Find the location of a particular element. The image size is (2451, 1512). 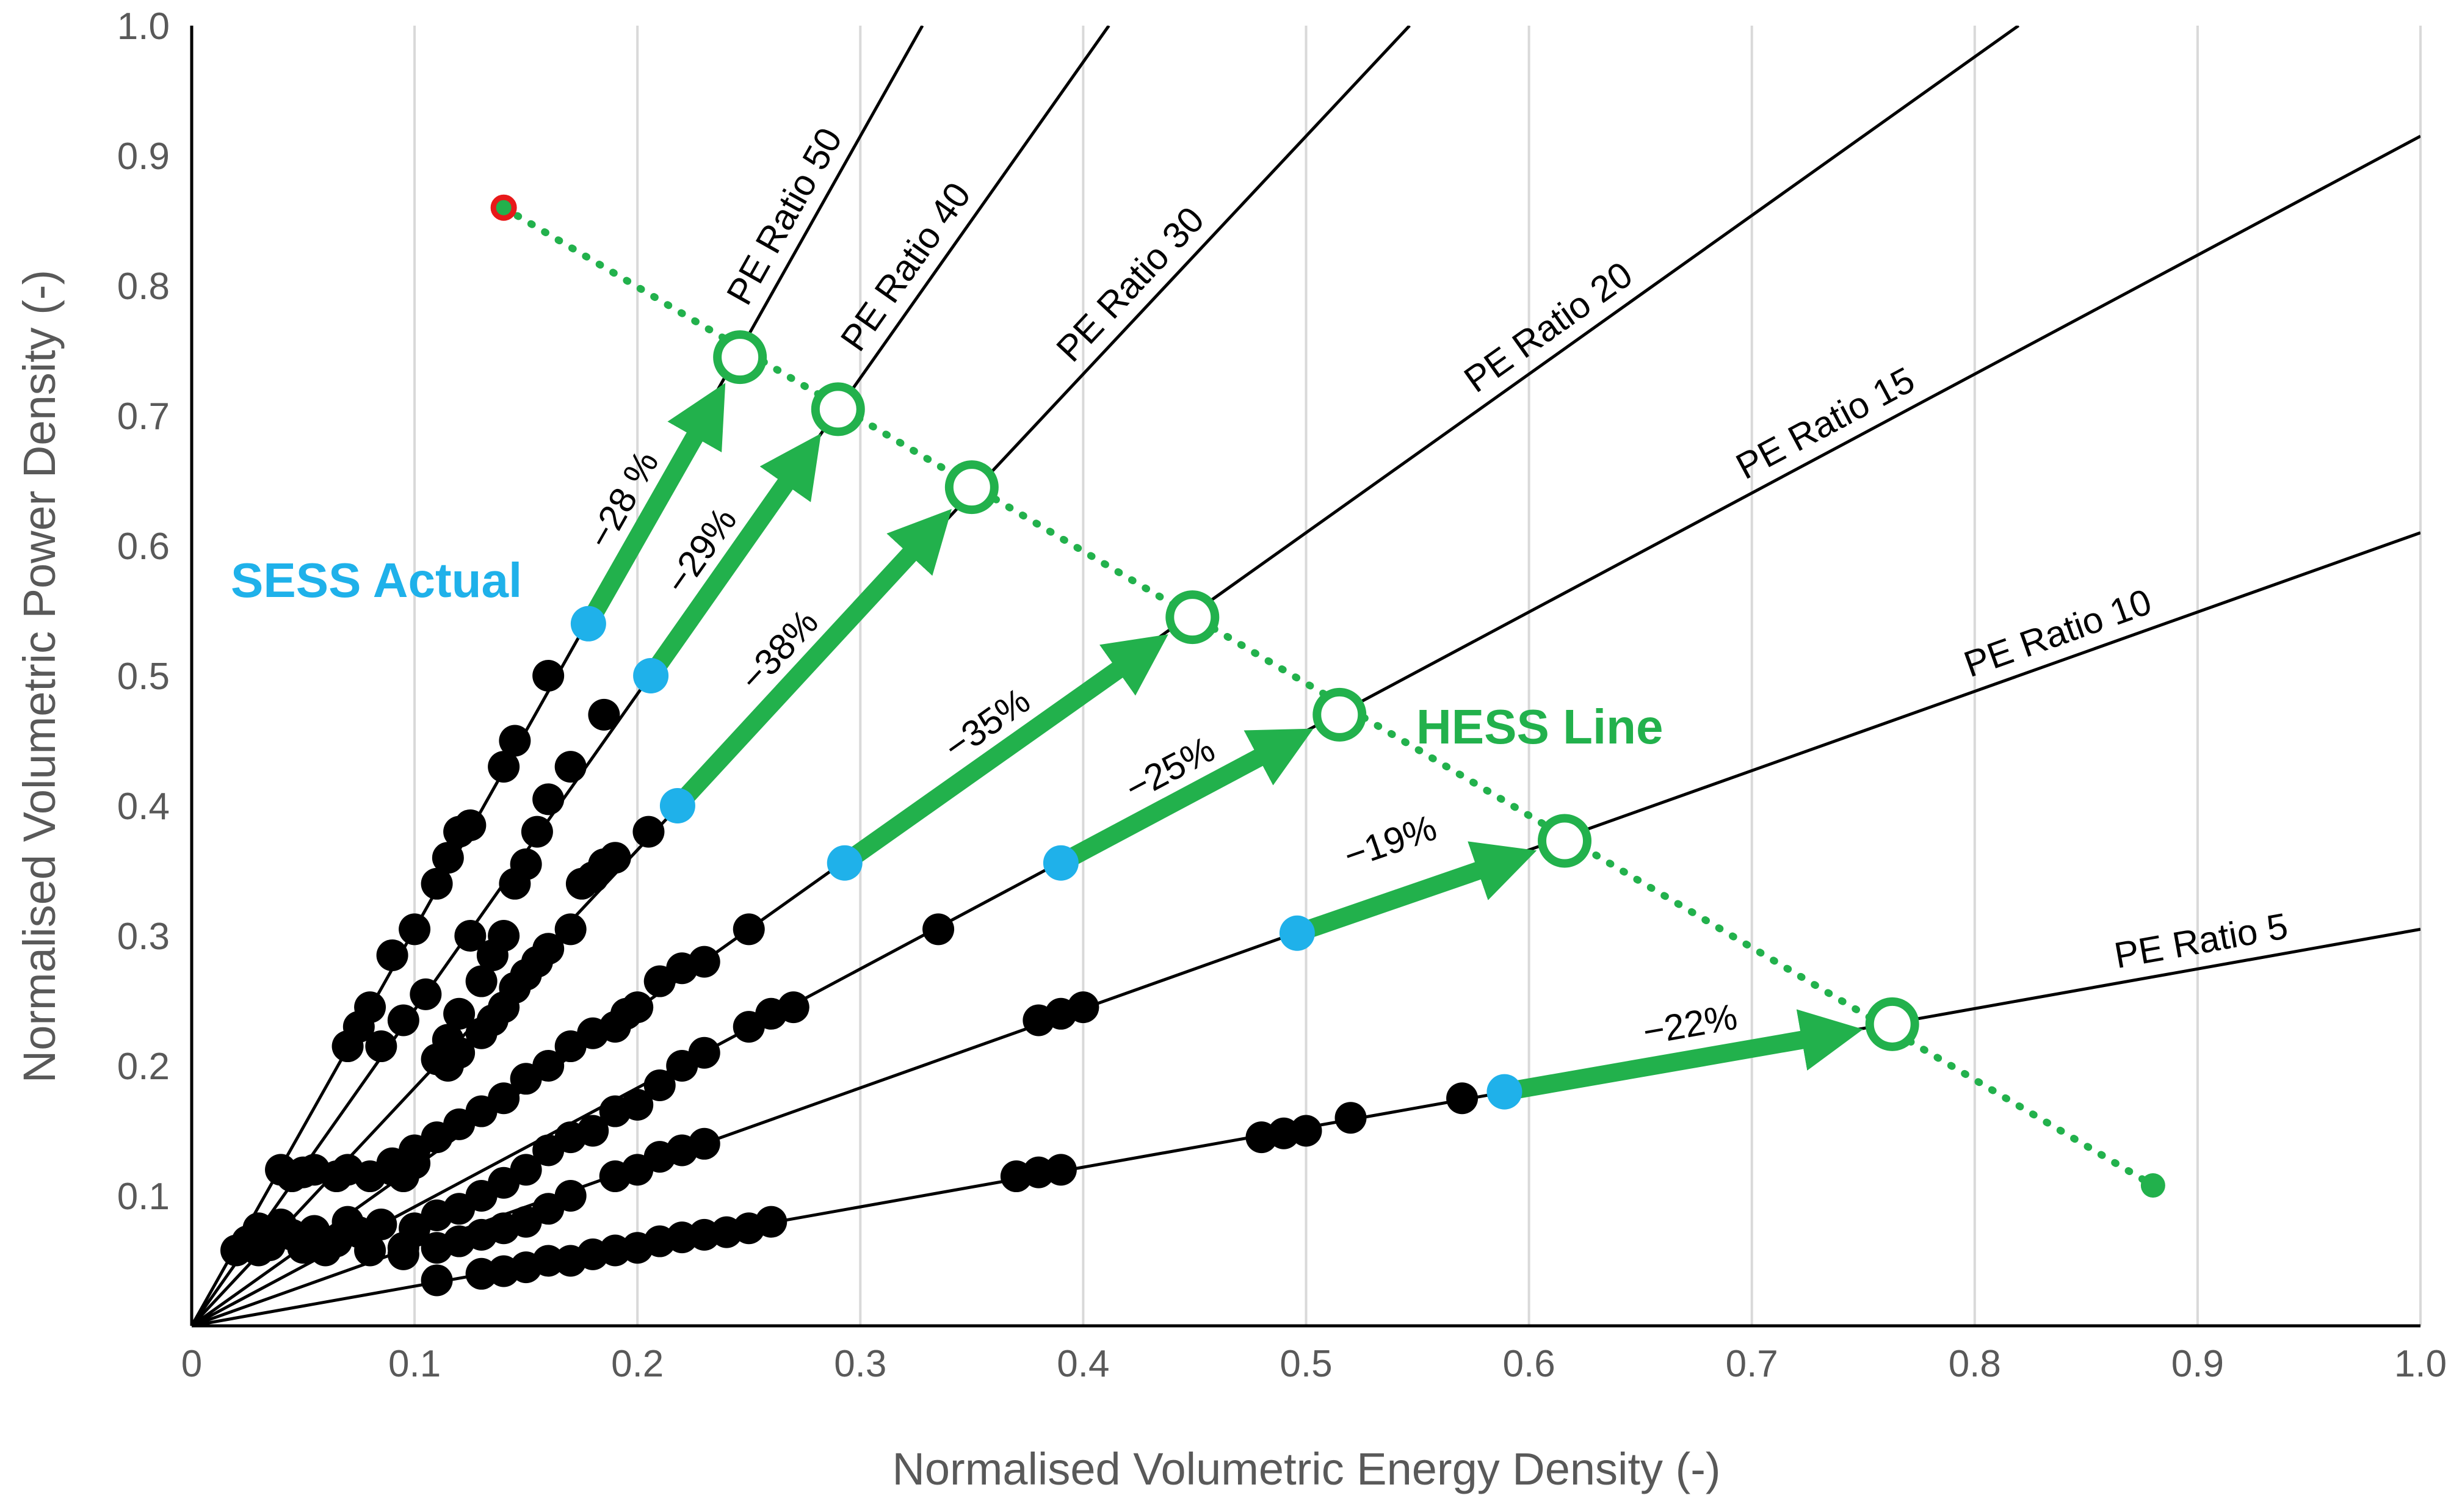

sess-actual-label: SESS Actual is located at coordinates (376, 580).